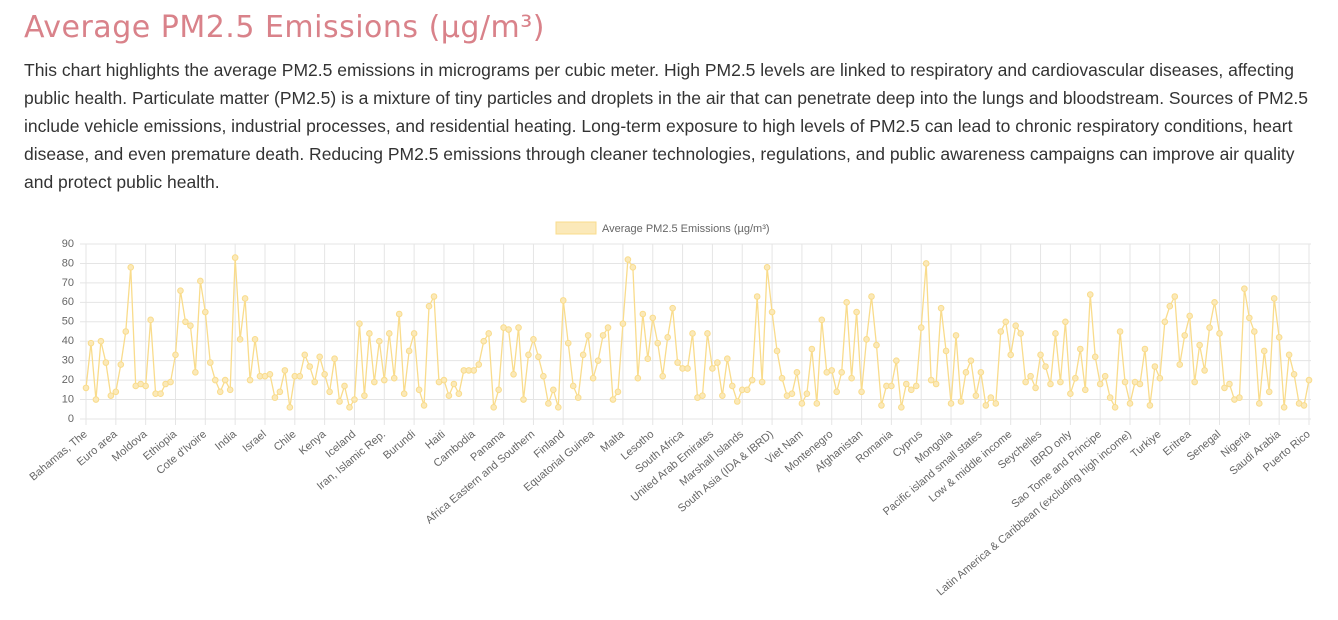  I want to click on y-tick-label: 20, so click(68, 380).